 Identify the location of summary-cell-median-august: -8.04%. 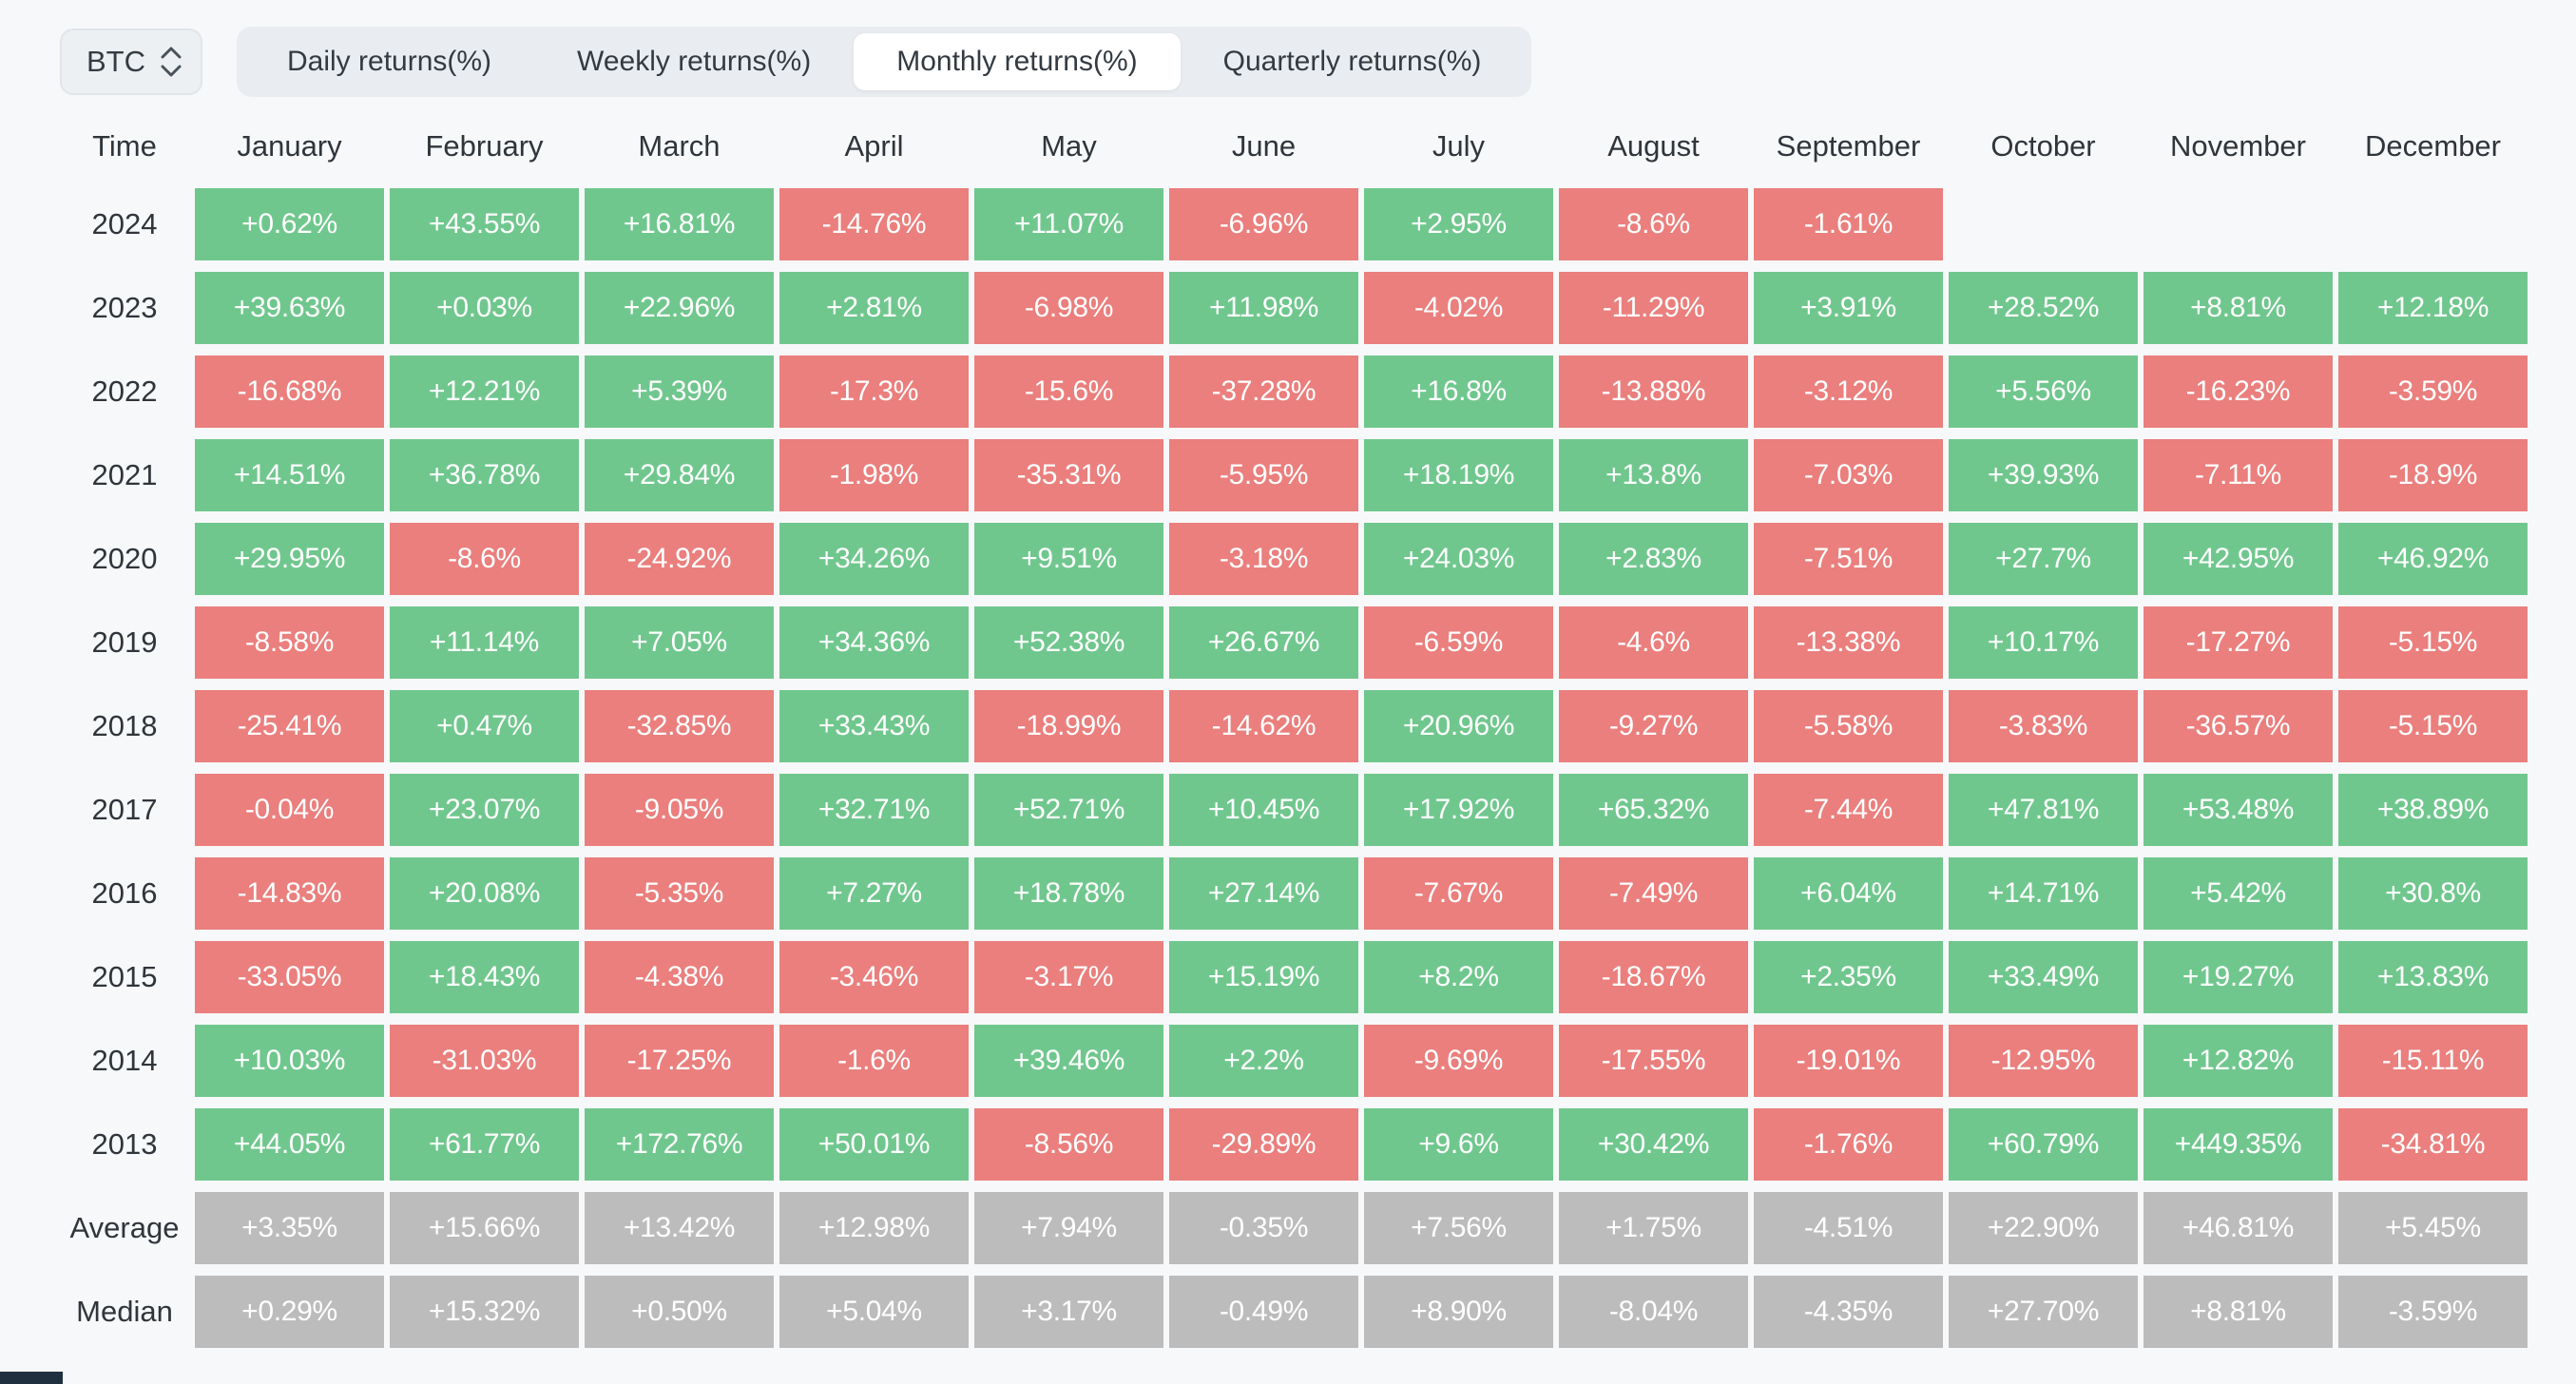
(1653, 1312).